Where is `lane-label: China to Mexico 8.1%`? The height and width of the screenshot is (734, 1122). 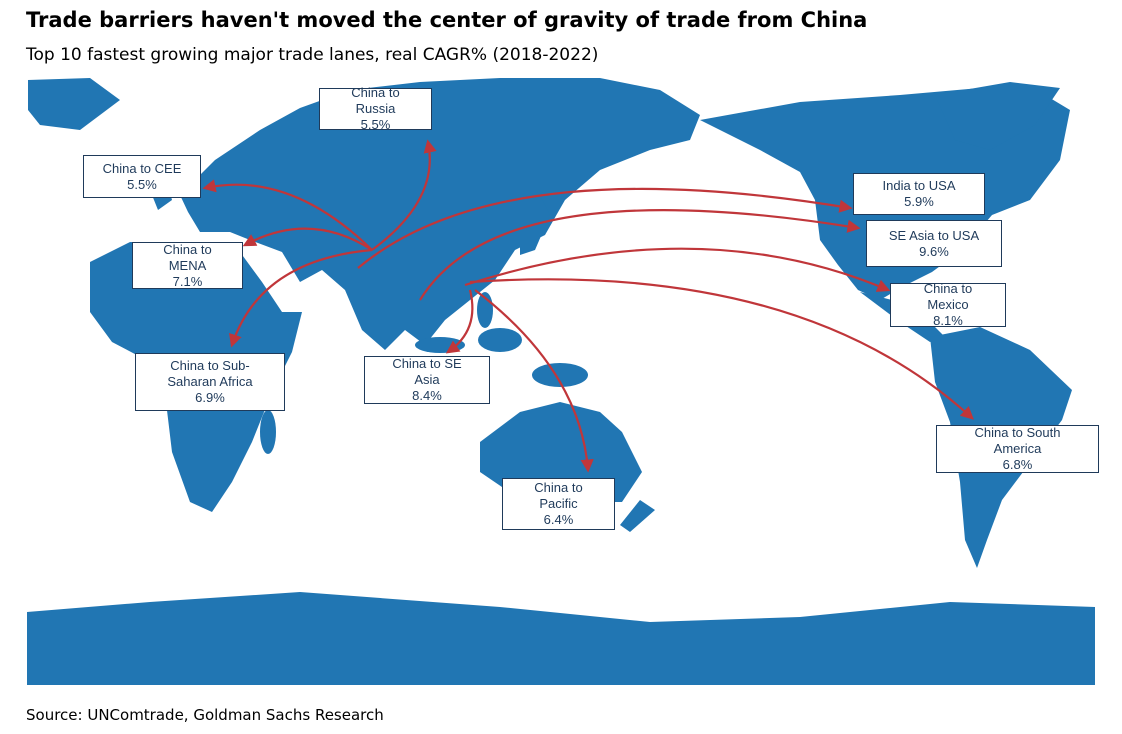 lane-label: China to Mexico 8.1% is located at coordinates (948, 304).